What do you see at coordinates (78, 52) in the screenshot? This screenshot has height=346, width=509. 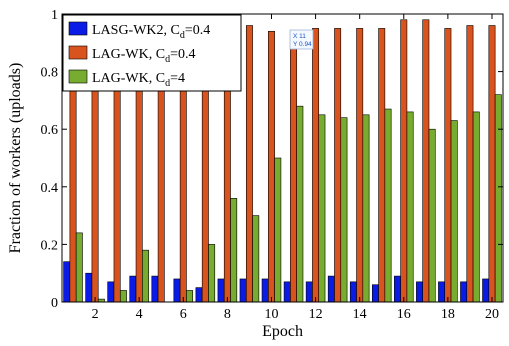 I see `legend-swatch-series2` at bounding box center [78, 52].